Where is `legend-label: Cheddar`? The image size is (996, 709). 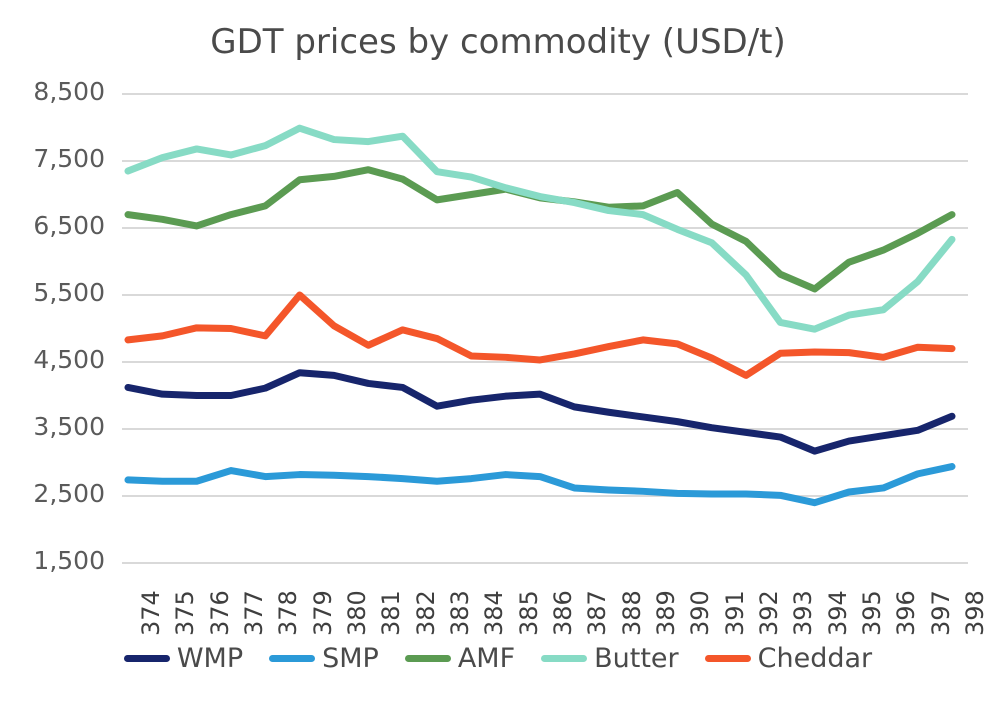
legend-label: Cheddar is located at coordinates (815, 658).